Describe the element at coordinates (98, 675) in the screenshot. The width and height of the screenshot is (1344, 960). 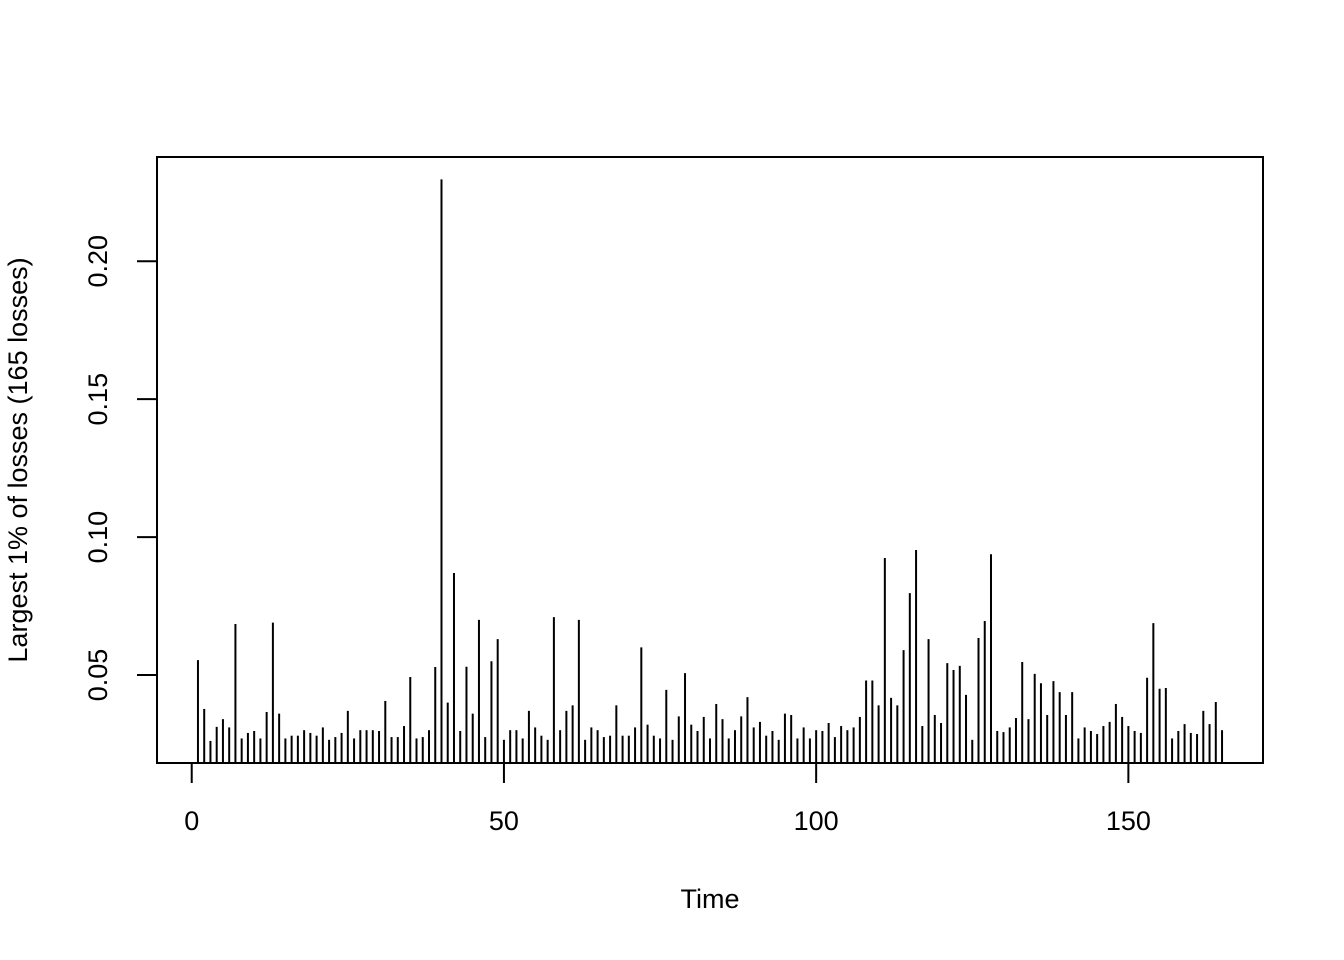
I see `y-tick-label: 0.05` at that location.